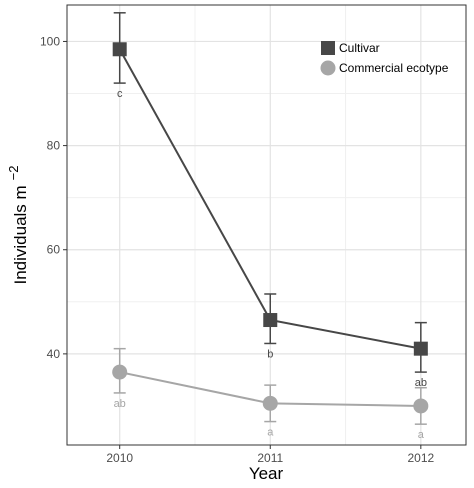  What do you see at coordinates (54, 146) in the screenshot?
I see `y-tick-label: 80` at bounding box center [54, 146].